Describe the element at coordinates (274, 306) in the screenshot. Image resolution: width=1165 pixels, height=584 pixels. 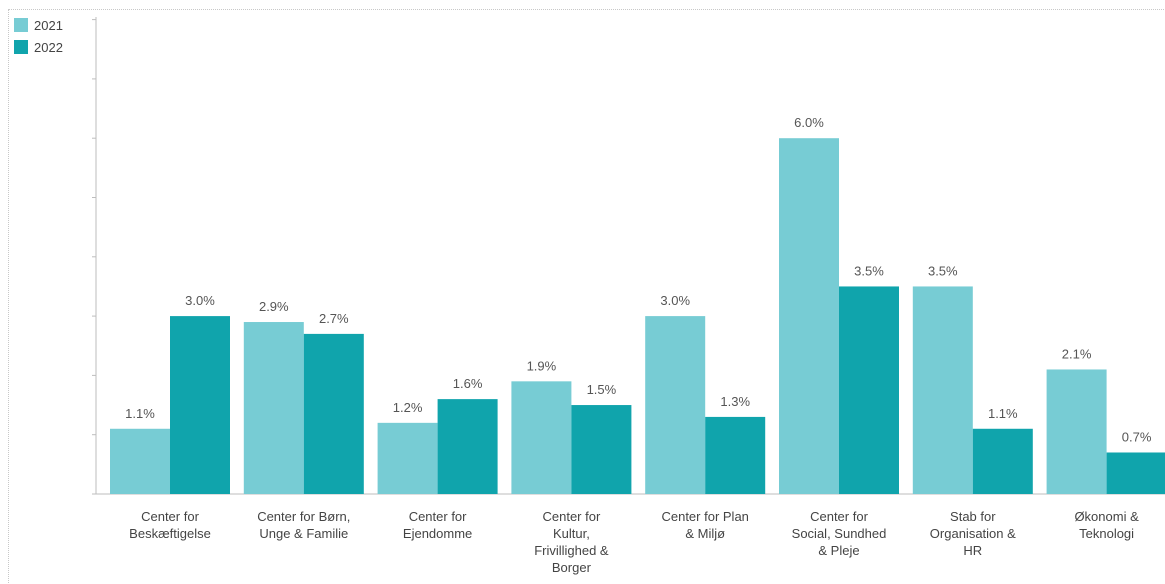
I see `value-label-2021-1: 2.9%` at that location.